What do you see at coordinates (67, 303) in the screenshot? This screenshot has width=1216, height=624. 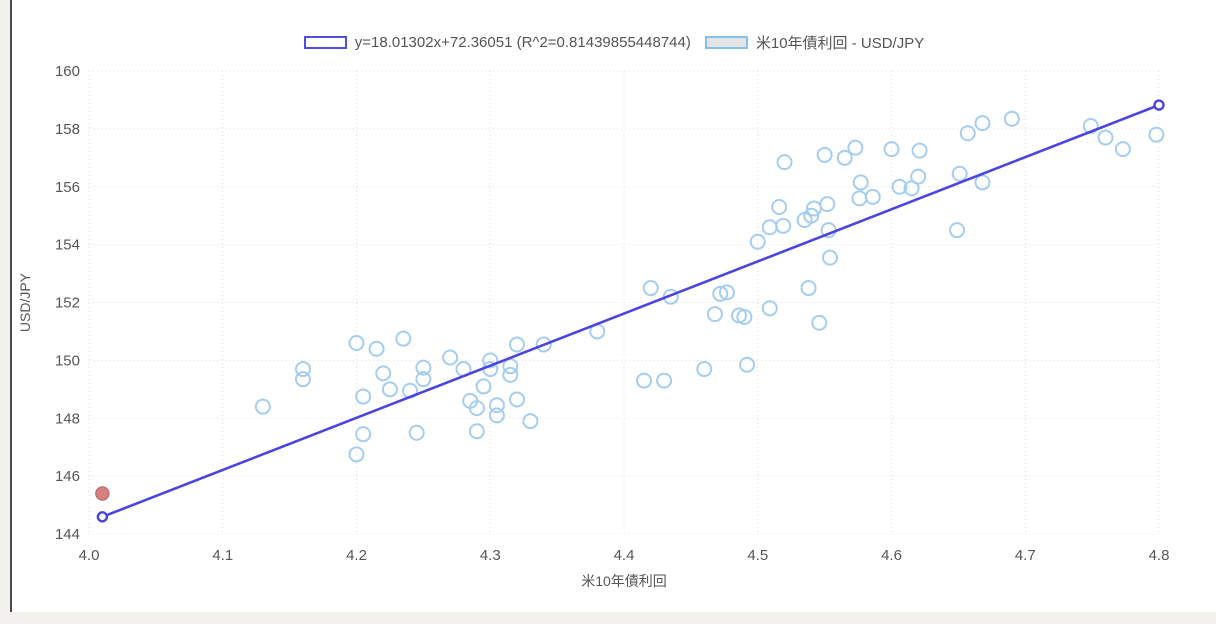 I see `y-tick-label: 152` at bounding box center [67, 303].